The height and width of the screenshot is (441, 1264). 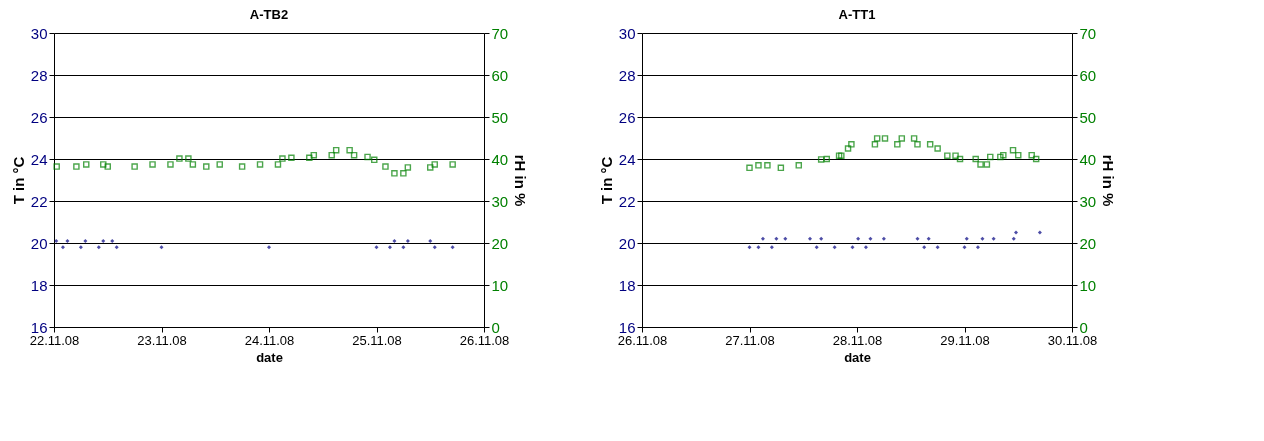 I want to click on x-tick-label: 23.11.08, so click(x=162, y=340).